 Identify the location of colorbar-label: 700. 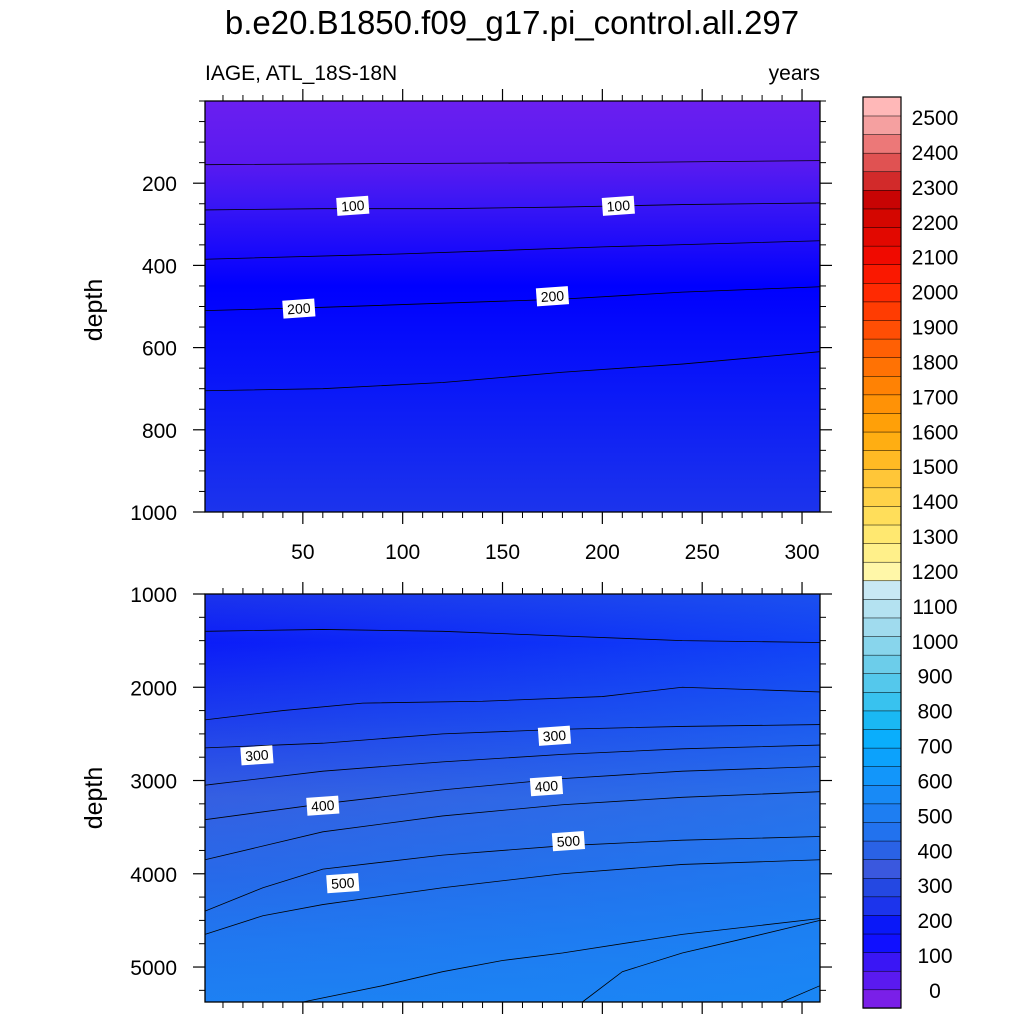
(934, 747).